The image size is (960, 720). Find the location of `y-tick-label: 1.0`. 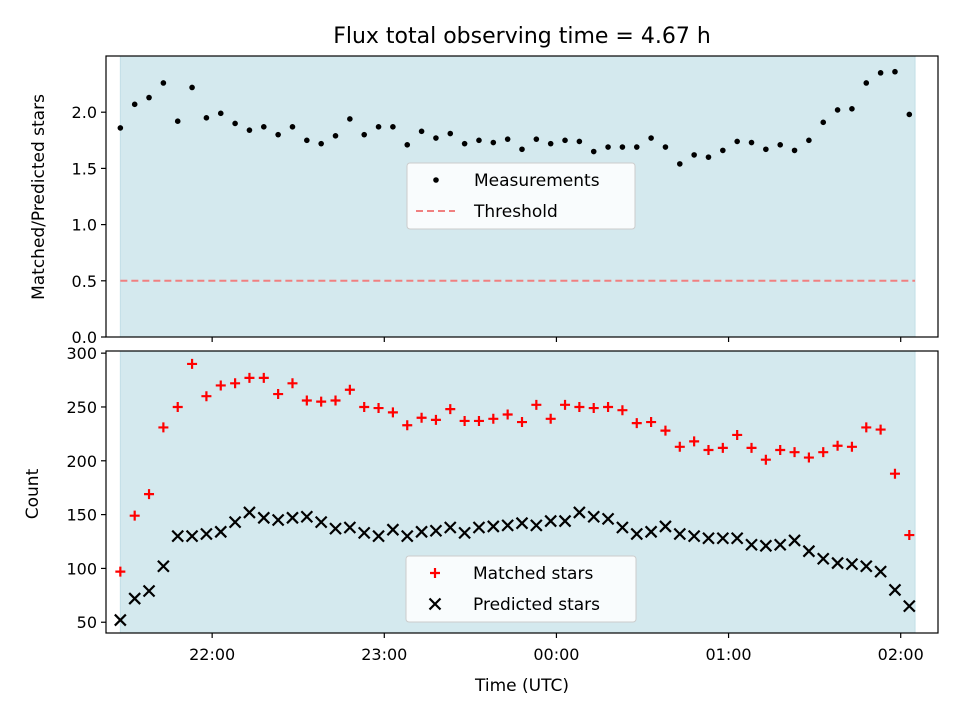

y-tick-label: 1.0 is located at coordinates (84, 225).